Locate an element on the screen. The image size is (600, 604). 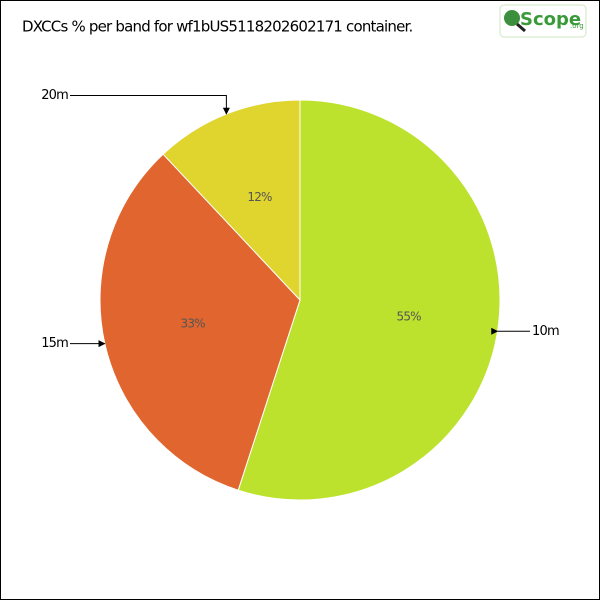
logo-icon is located at coordinates (512, 18).